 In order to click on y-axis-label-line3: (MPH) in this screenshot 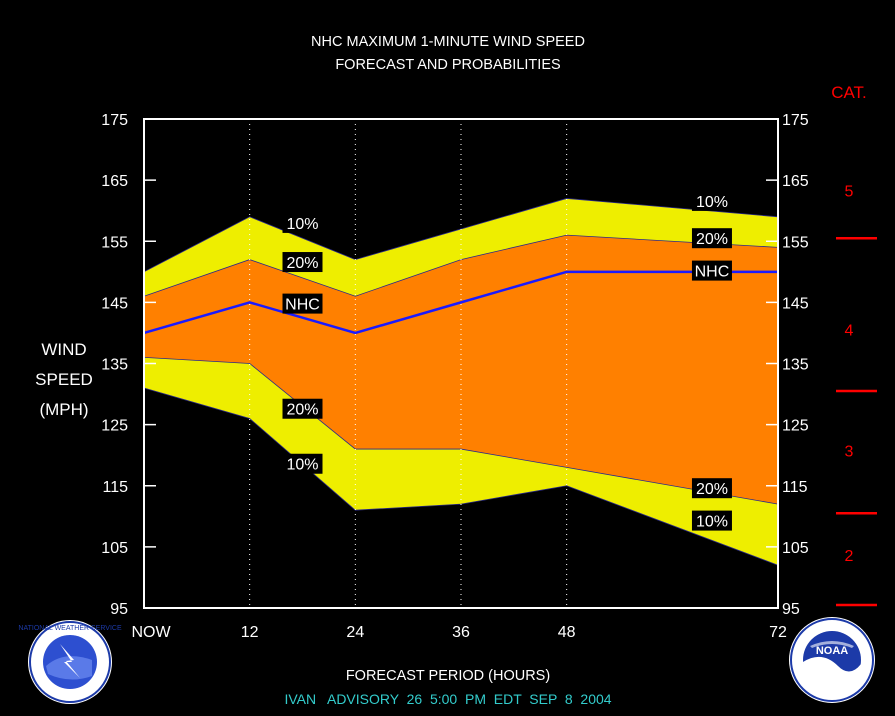, I will do `click(63, 409)`.